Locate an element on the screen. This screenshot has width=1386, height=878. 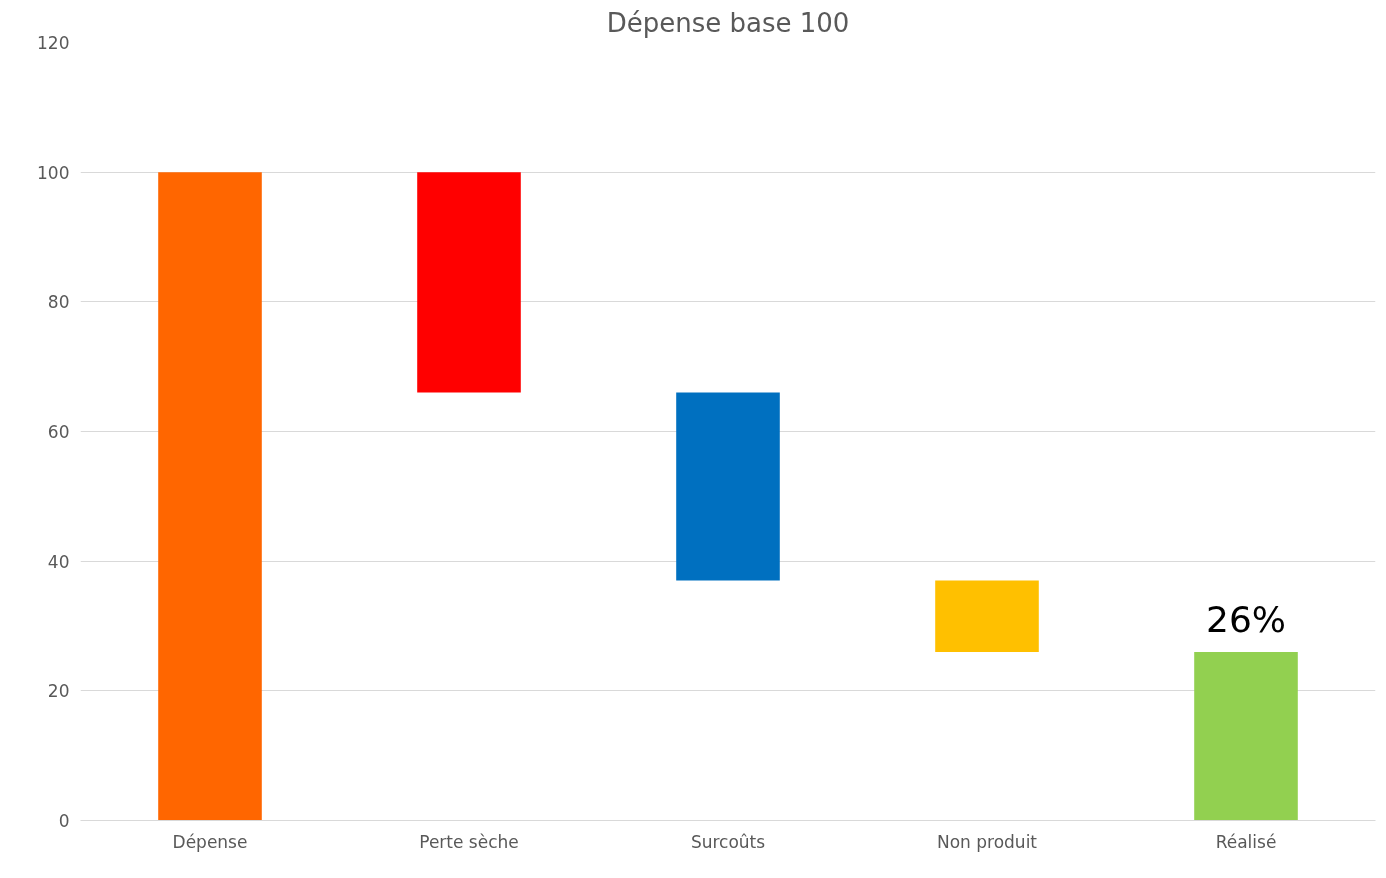
x-tick-label: Non produit is located at coordinates (987, 841).